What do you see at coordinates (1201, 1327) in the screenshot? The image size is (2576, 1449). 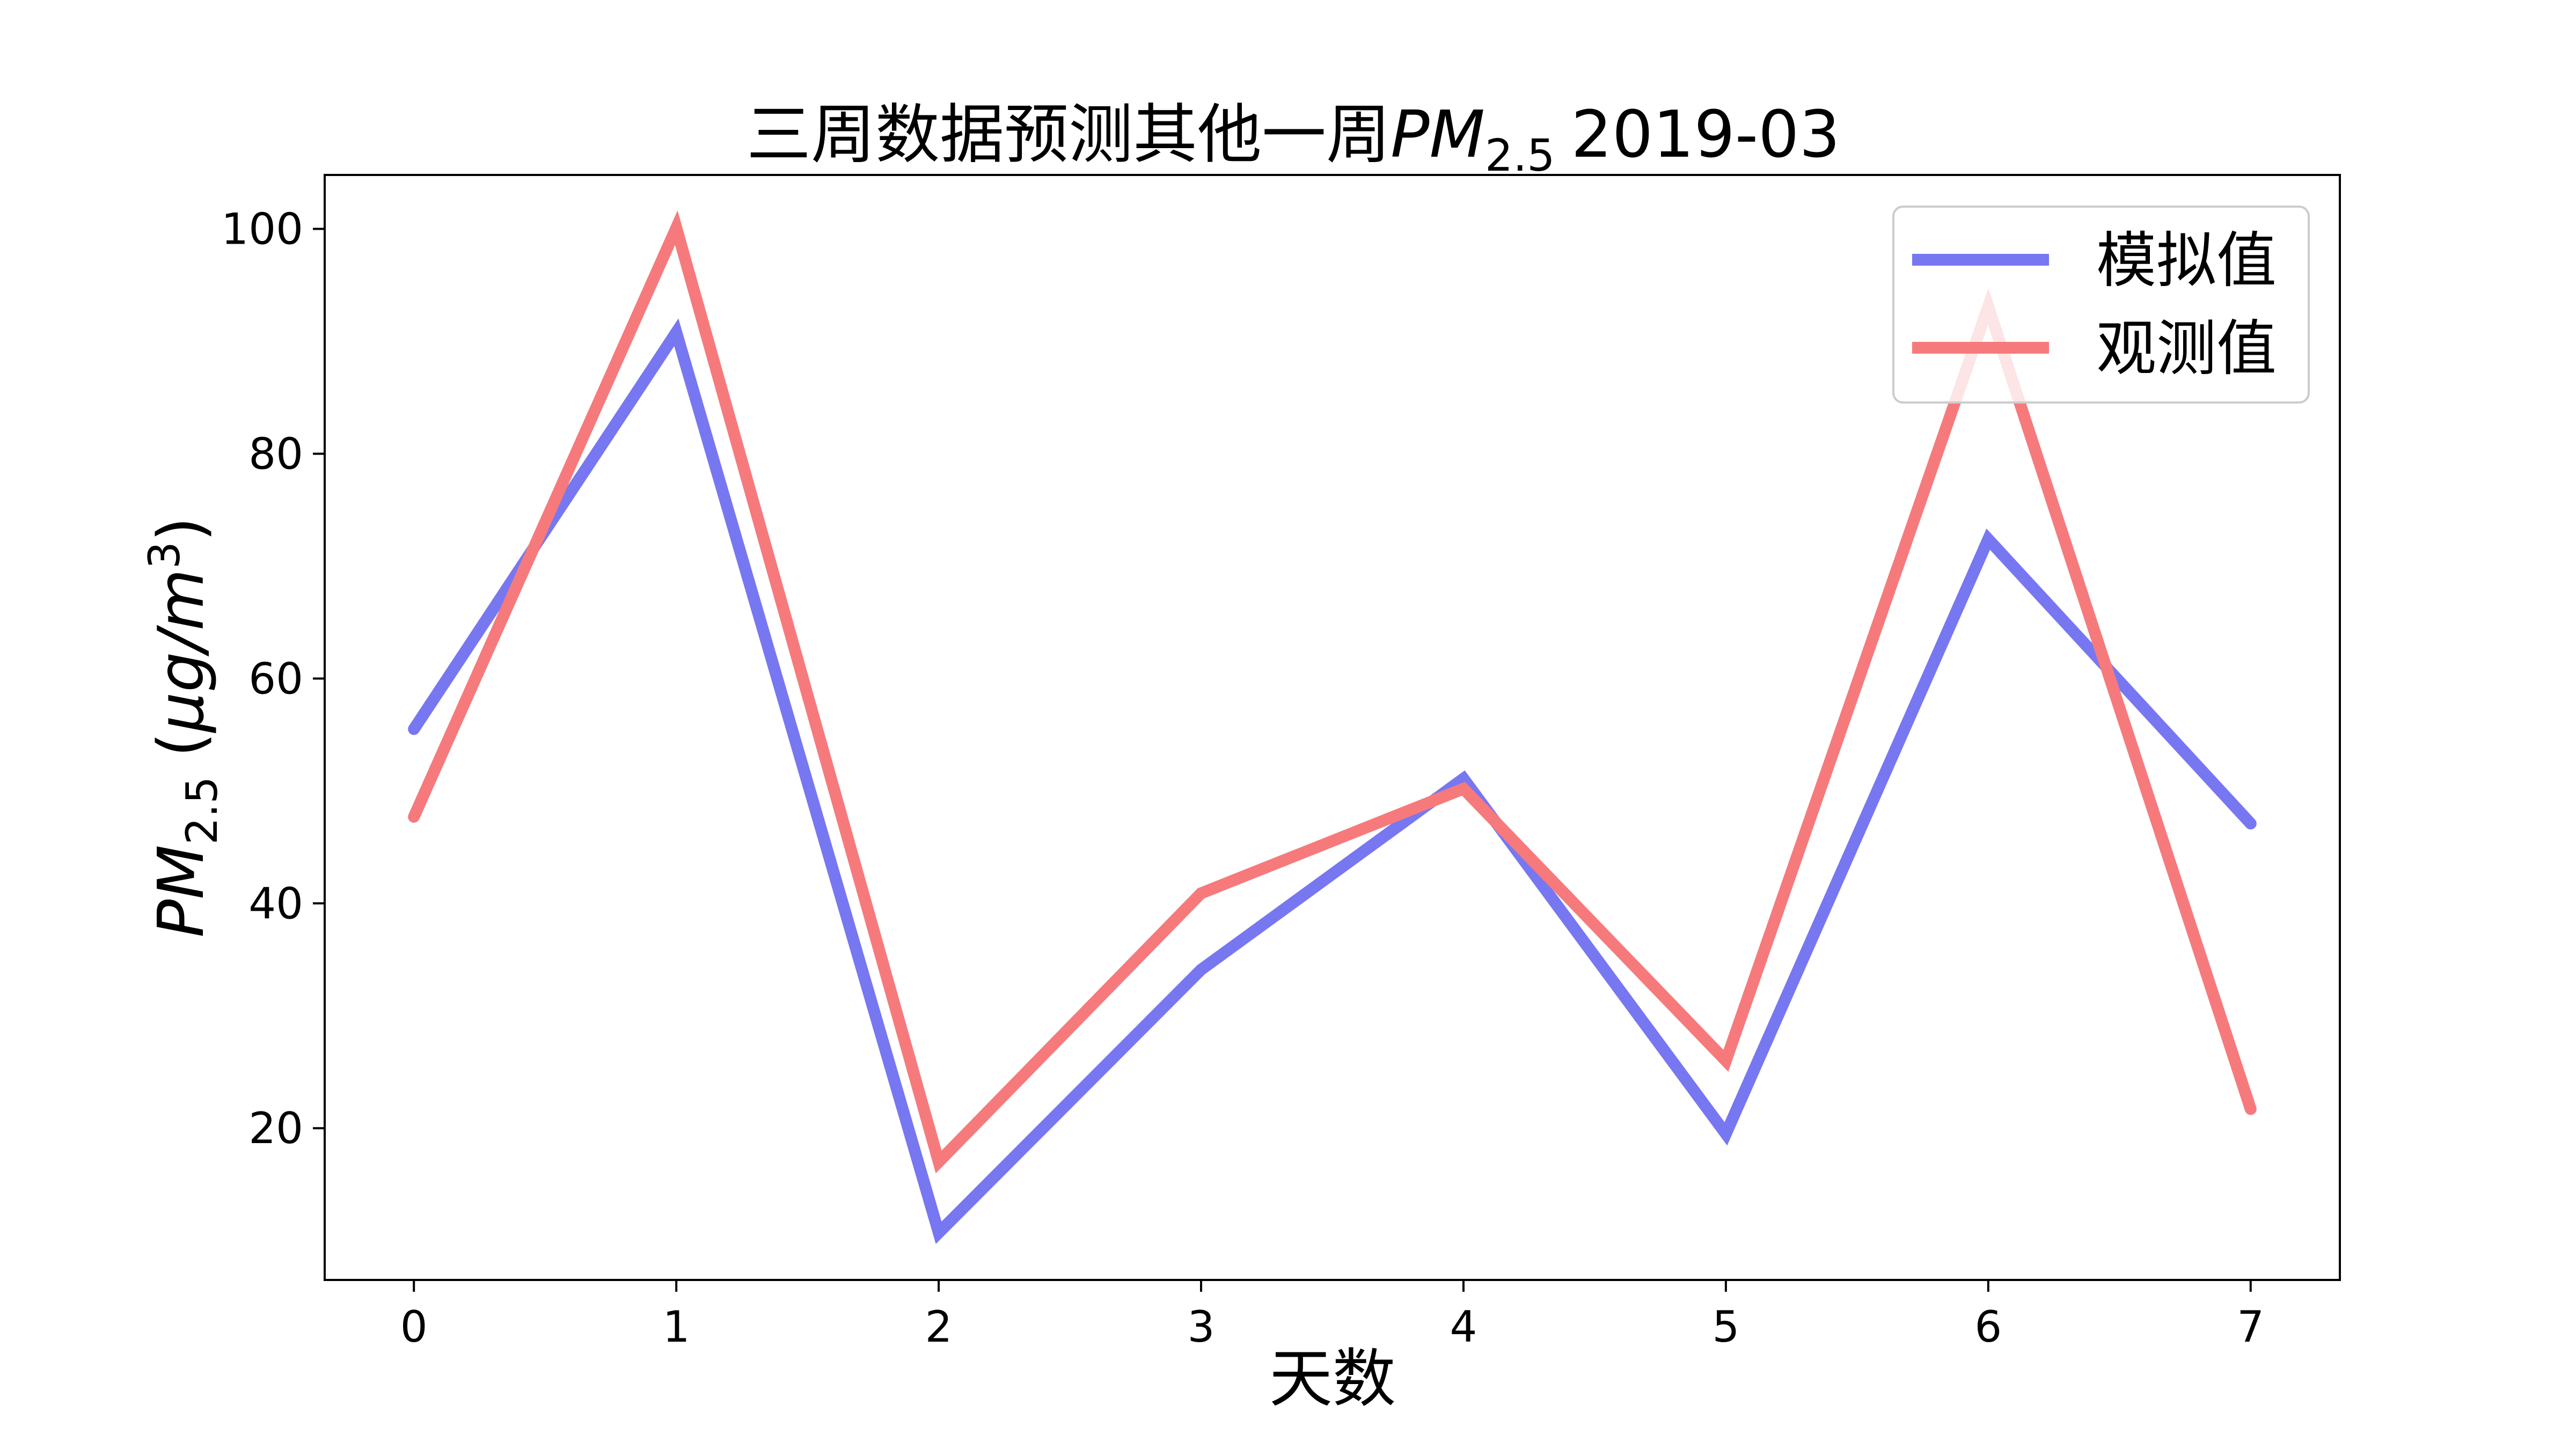 I see `x-tick-label: 3` at bounding box center [1201, 1327].